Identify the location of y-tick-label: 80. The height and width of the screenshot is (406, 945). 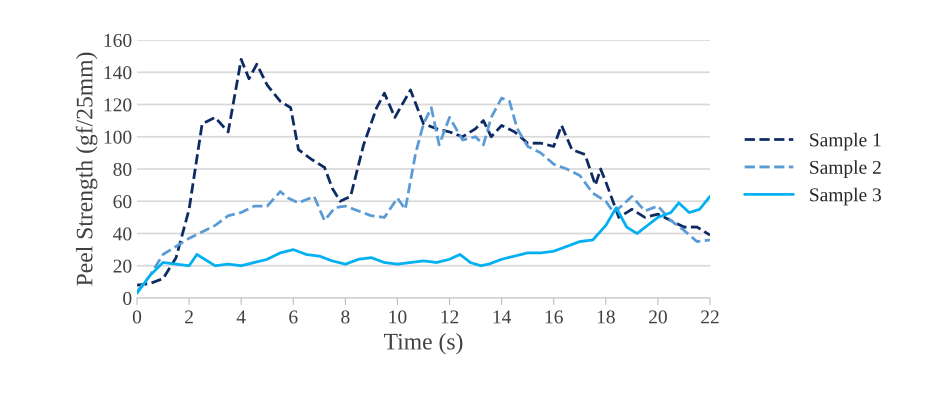
(122, 169).